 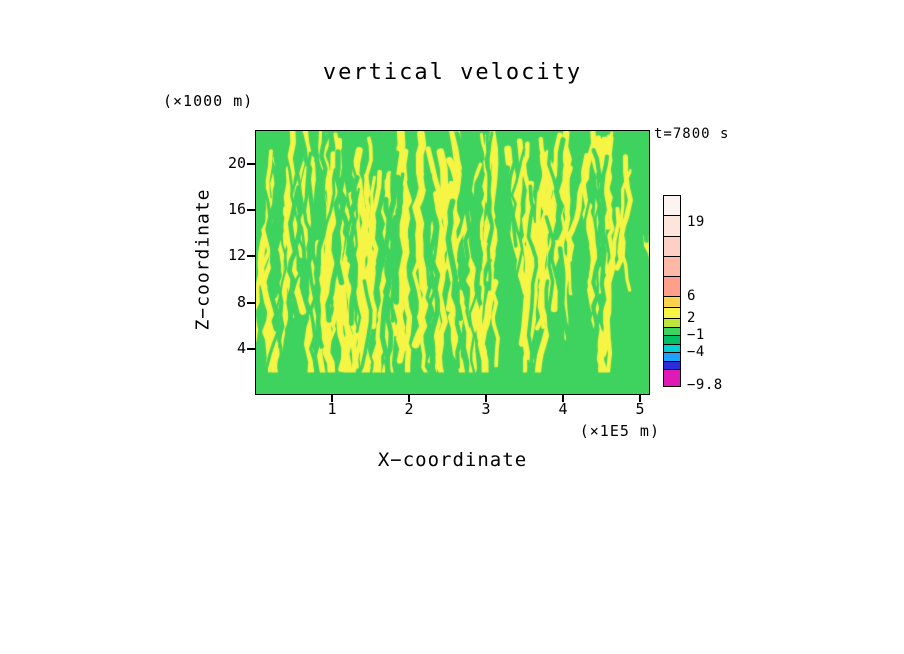 I want to click on y-tick-label: 12, so click(x=236, y=255).